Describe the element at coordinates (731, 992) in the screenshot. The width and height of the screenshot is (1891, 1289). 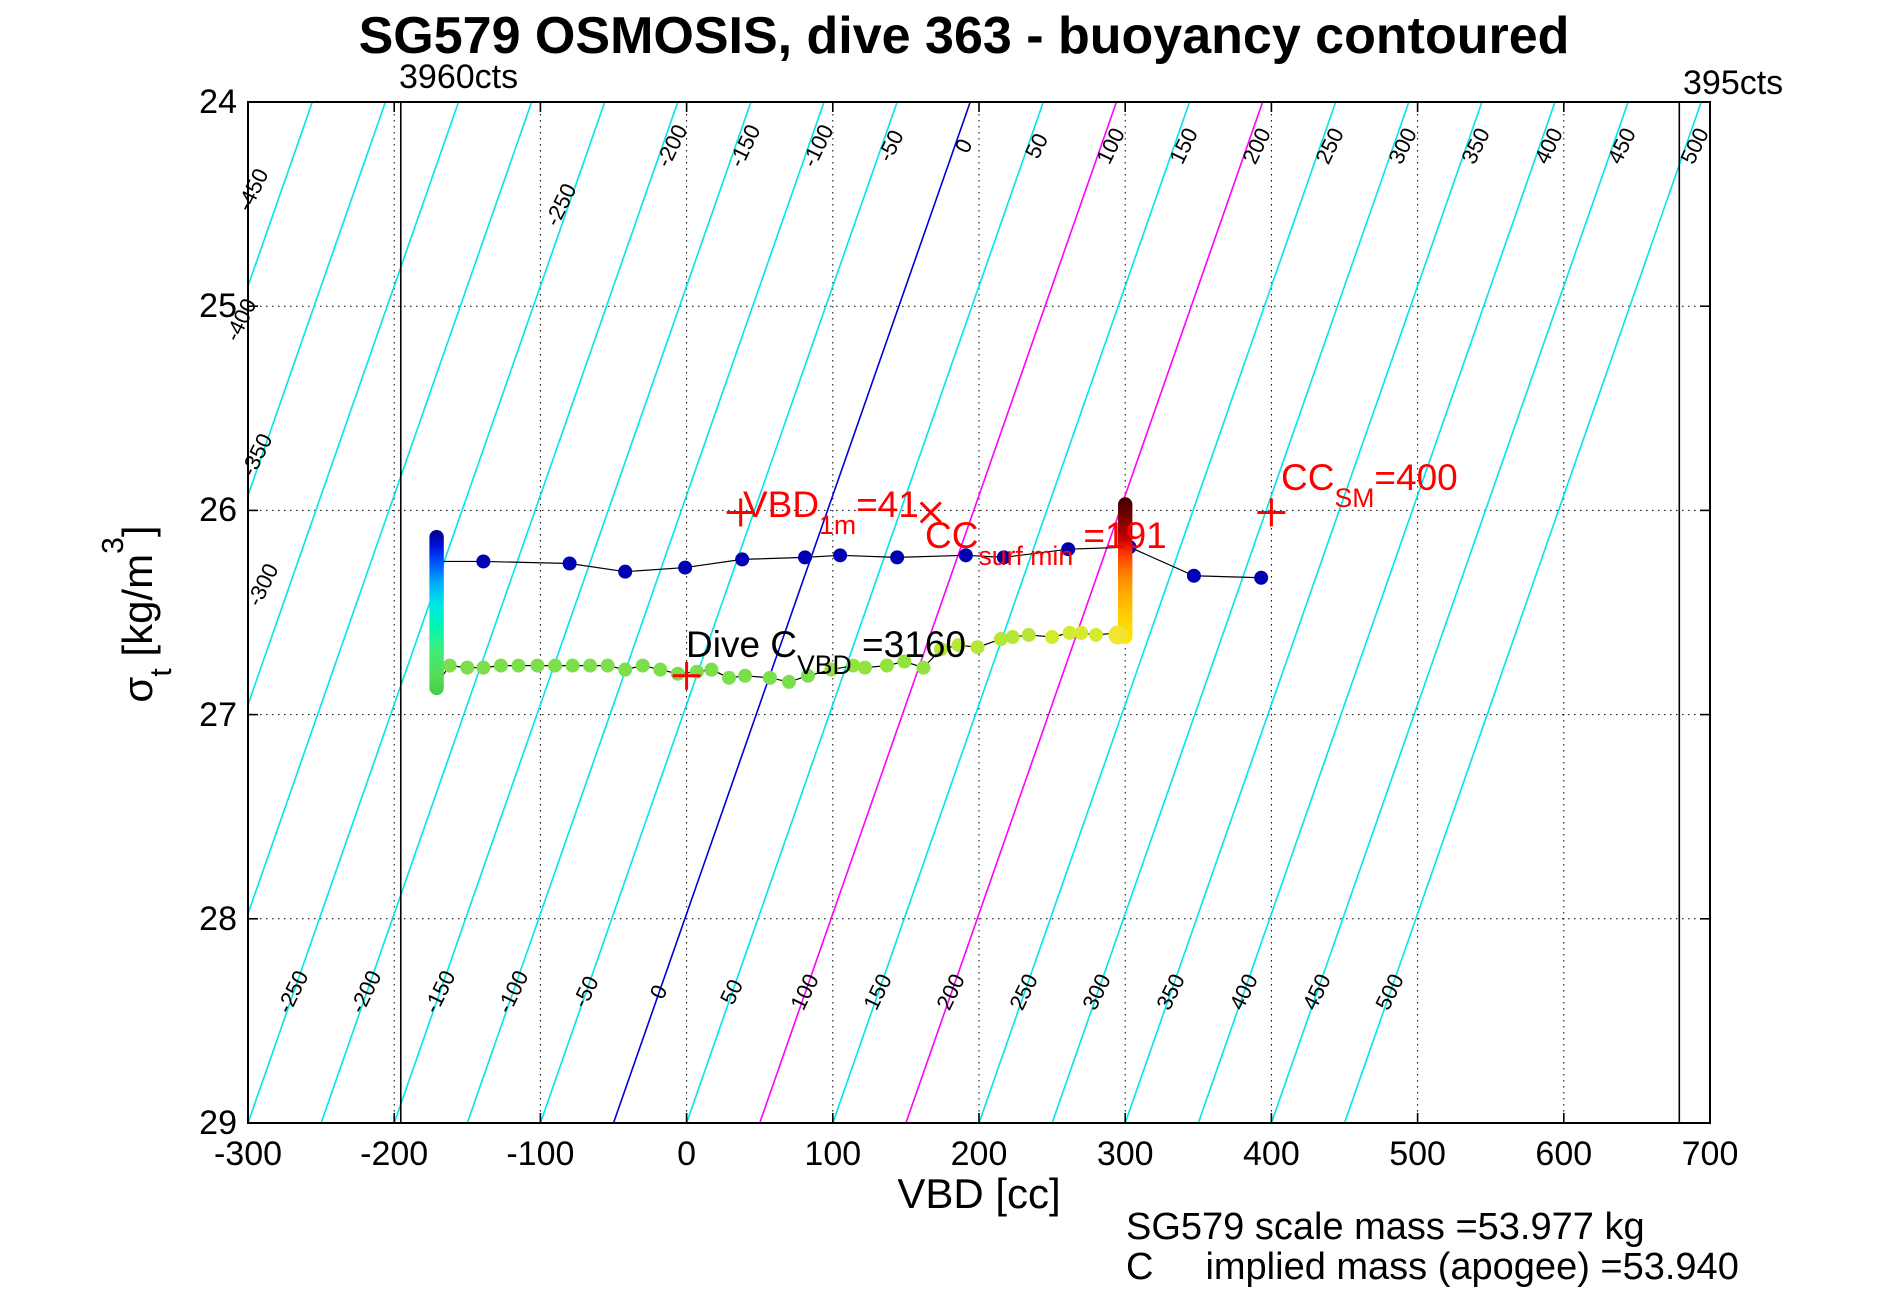
I see `contour-label-bottom-50: 50` at that location.